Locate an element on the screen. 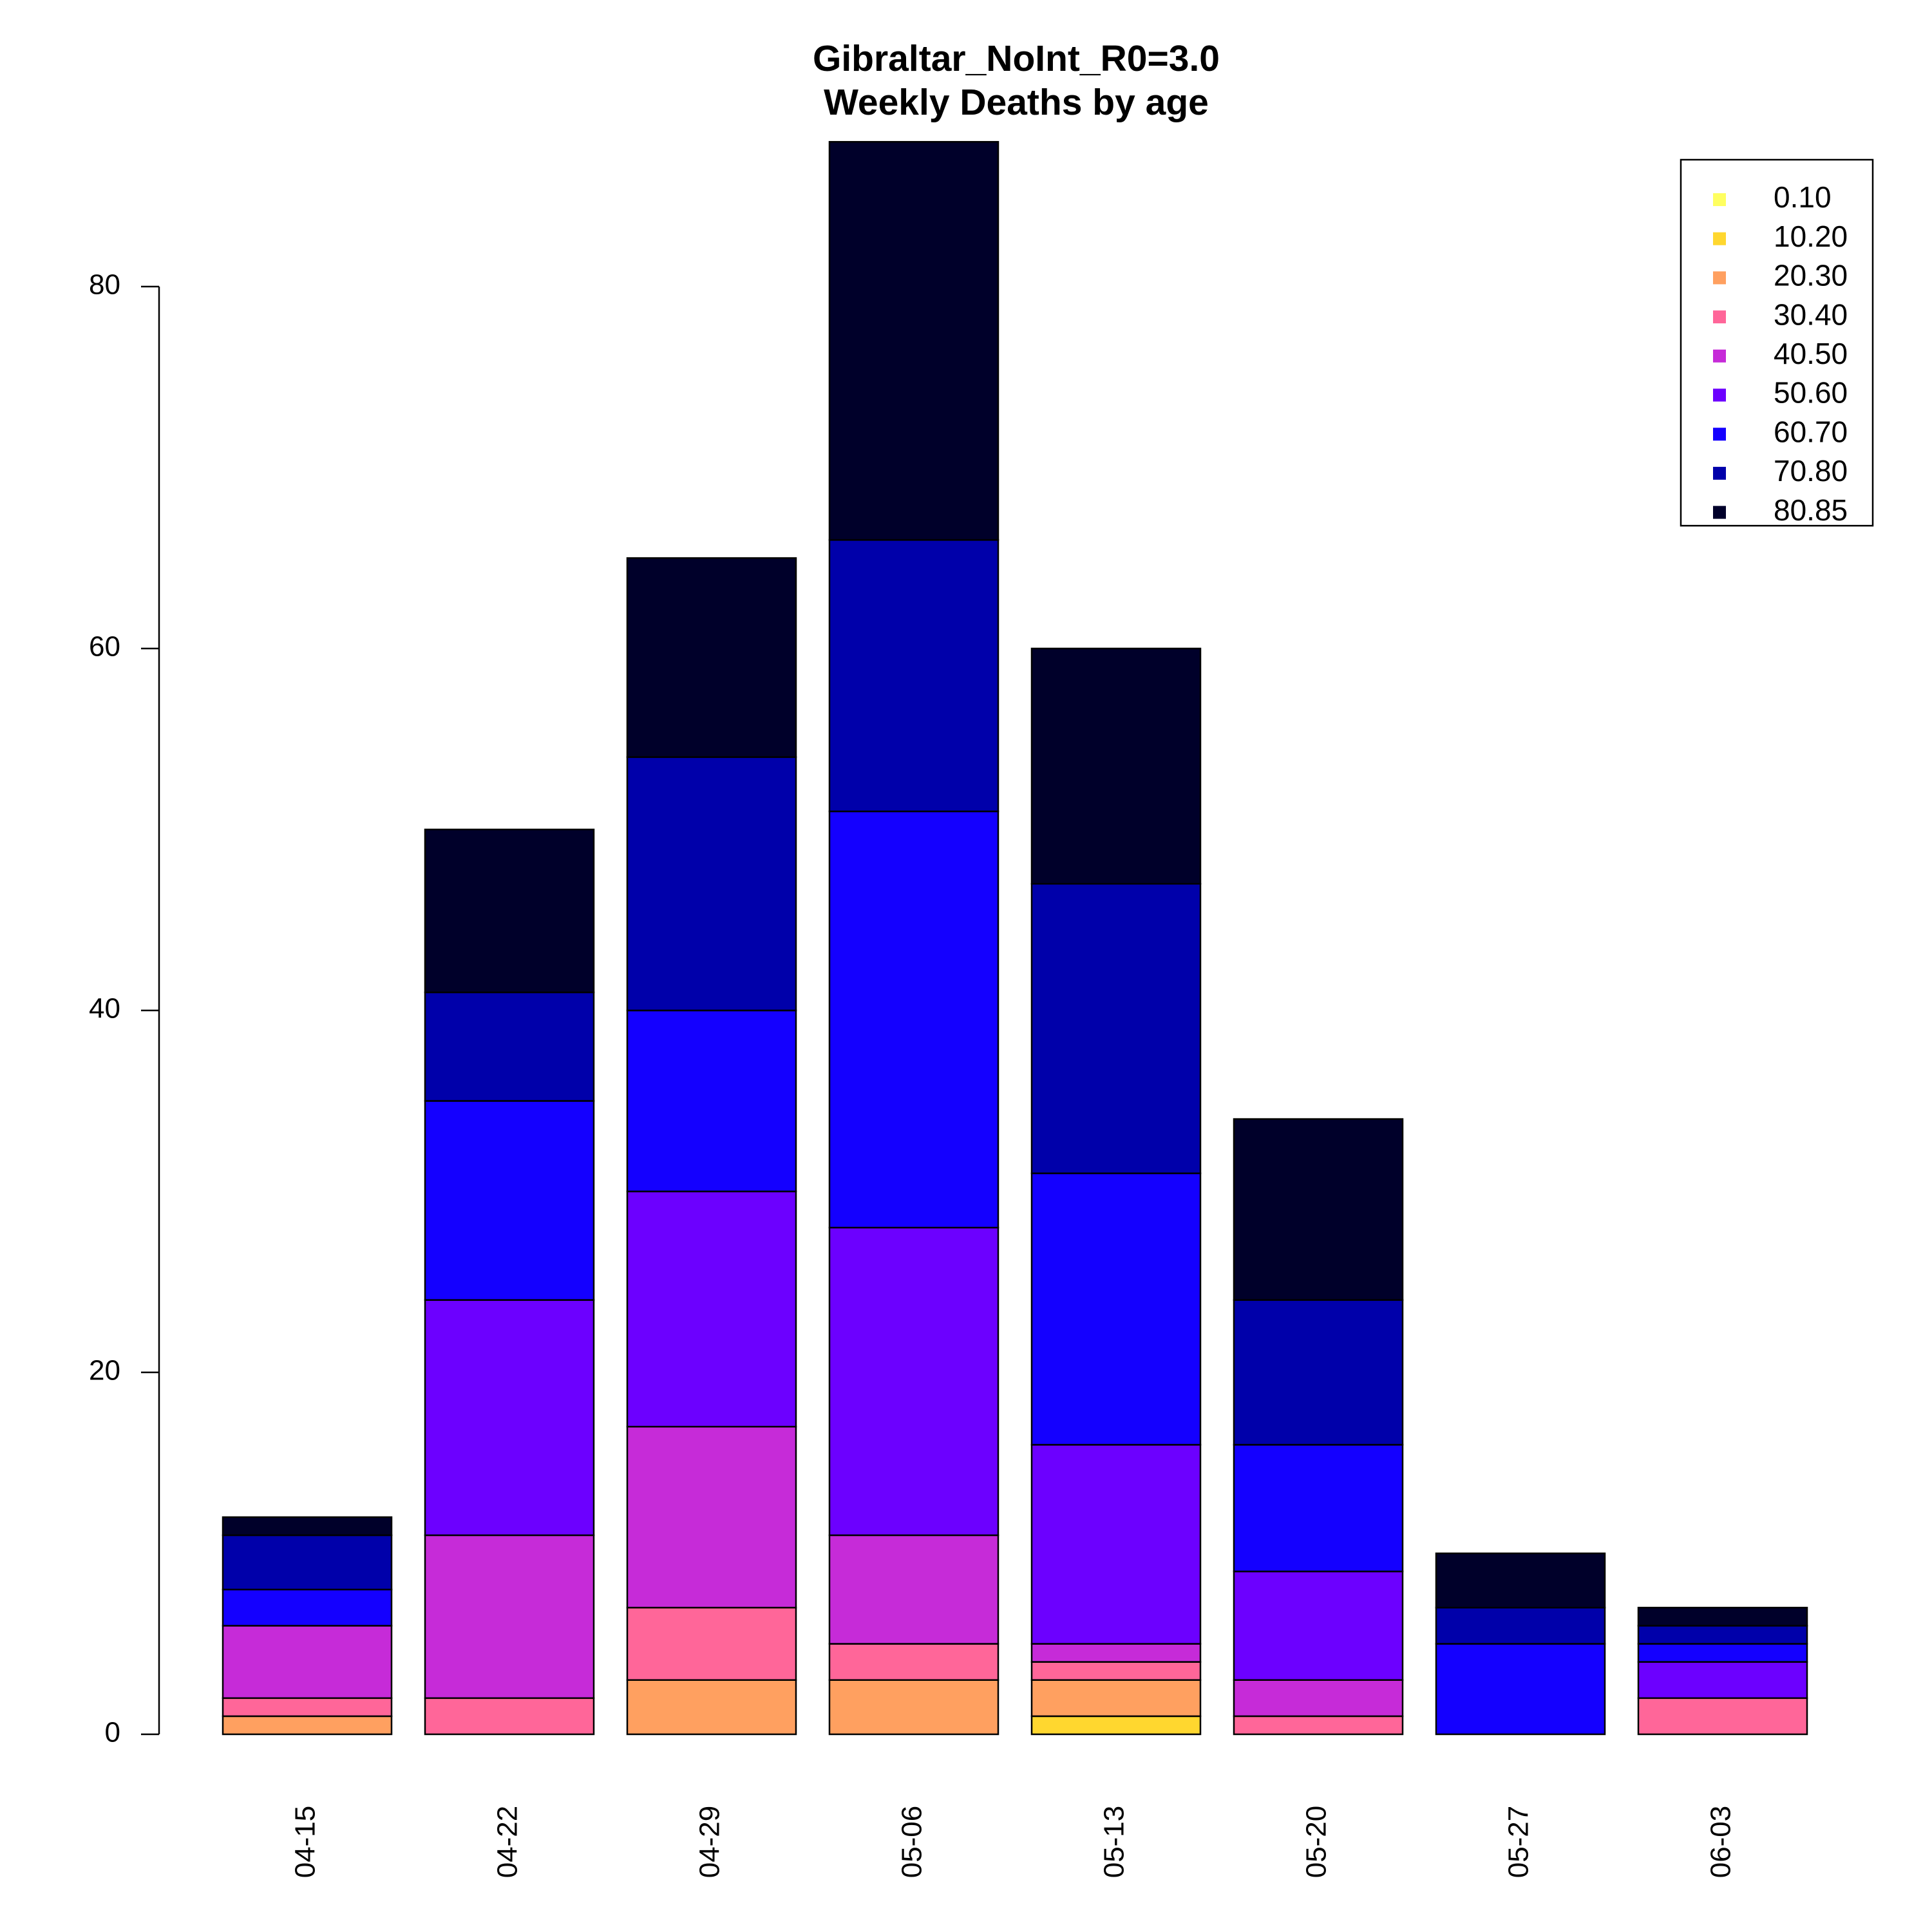 This screenshot has height=1932, width=1932. y-tick-label: 20 is located at coordinates (104, 1371).